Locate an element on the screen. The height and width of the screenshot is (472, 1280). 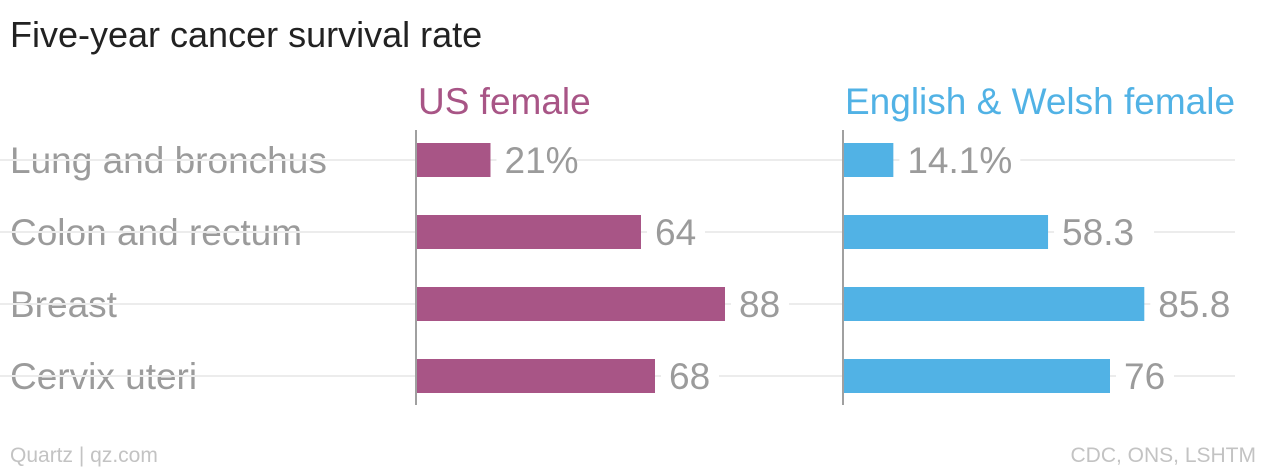
data-label-english-welsh-female-cervix-uteri: 76 is located at coordinates (1144, 376).